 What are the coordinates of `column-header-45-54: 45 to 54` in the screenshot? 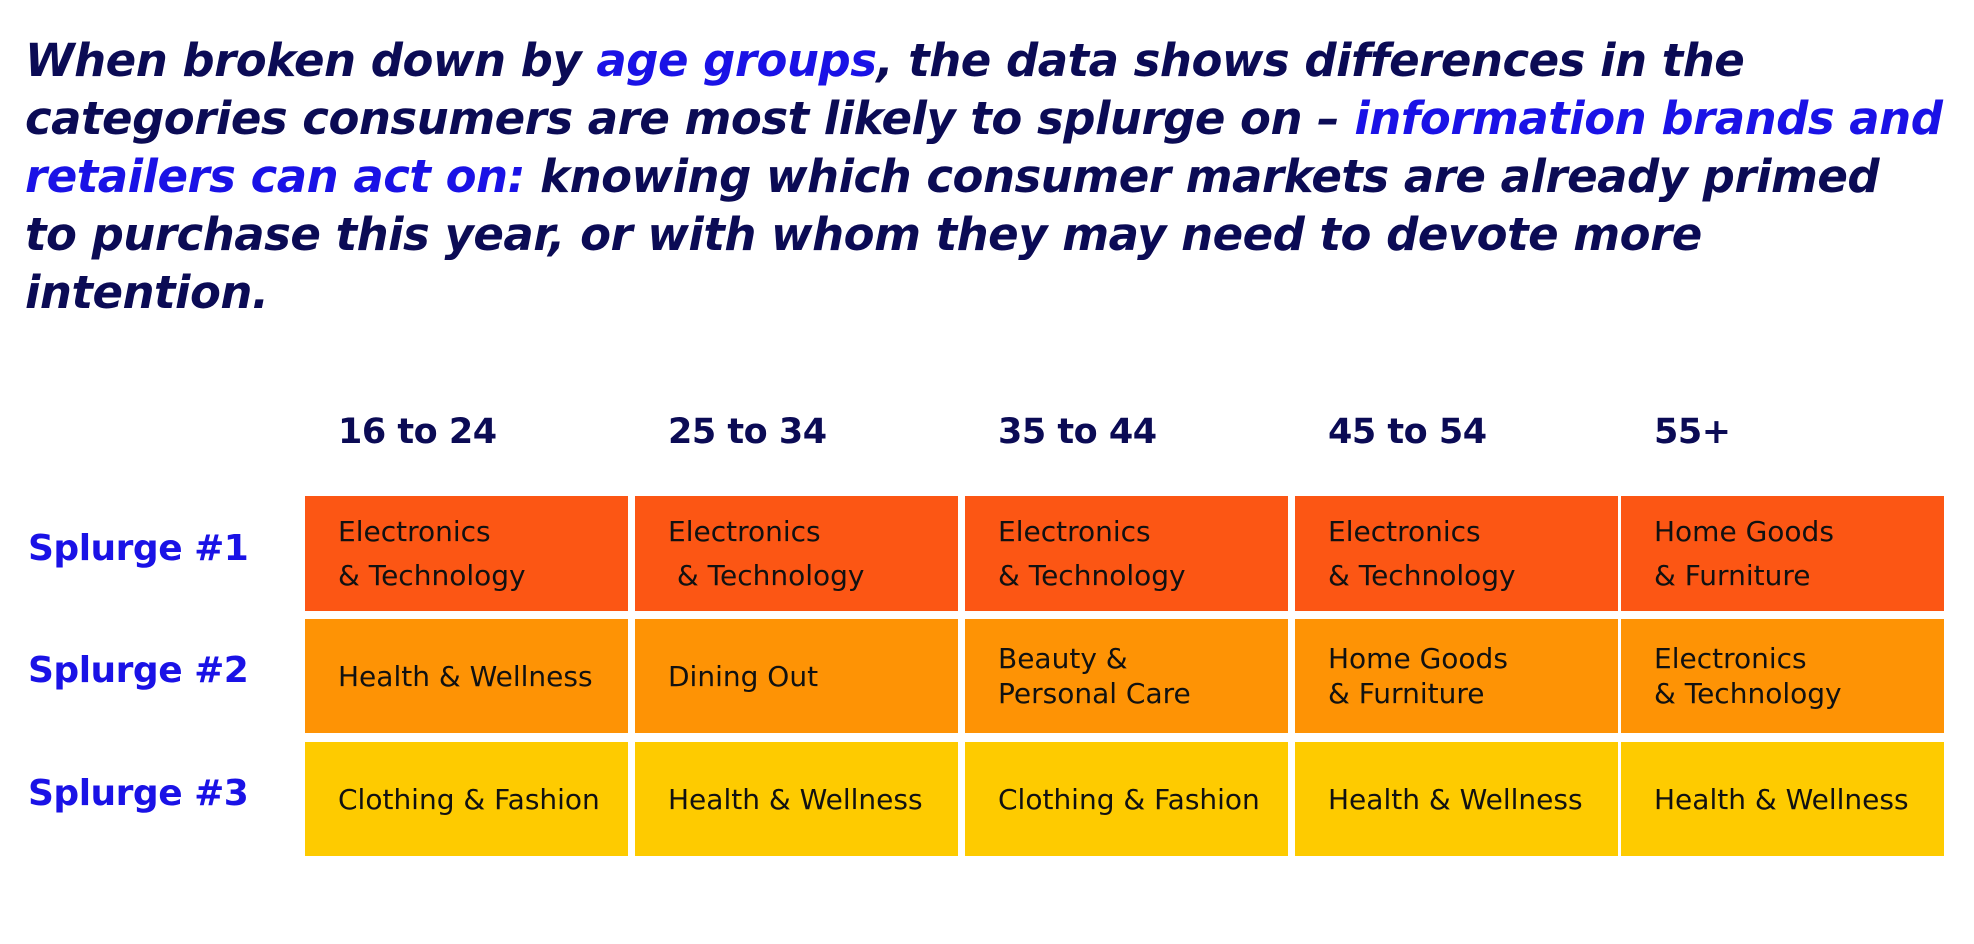 It's located at (1407, 432).